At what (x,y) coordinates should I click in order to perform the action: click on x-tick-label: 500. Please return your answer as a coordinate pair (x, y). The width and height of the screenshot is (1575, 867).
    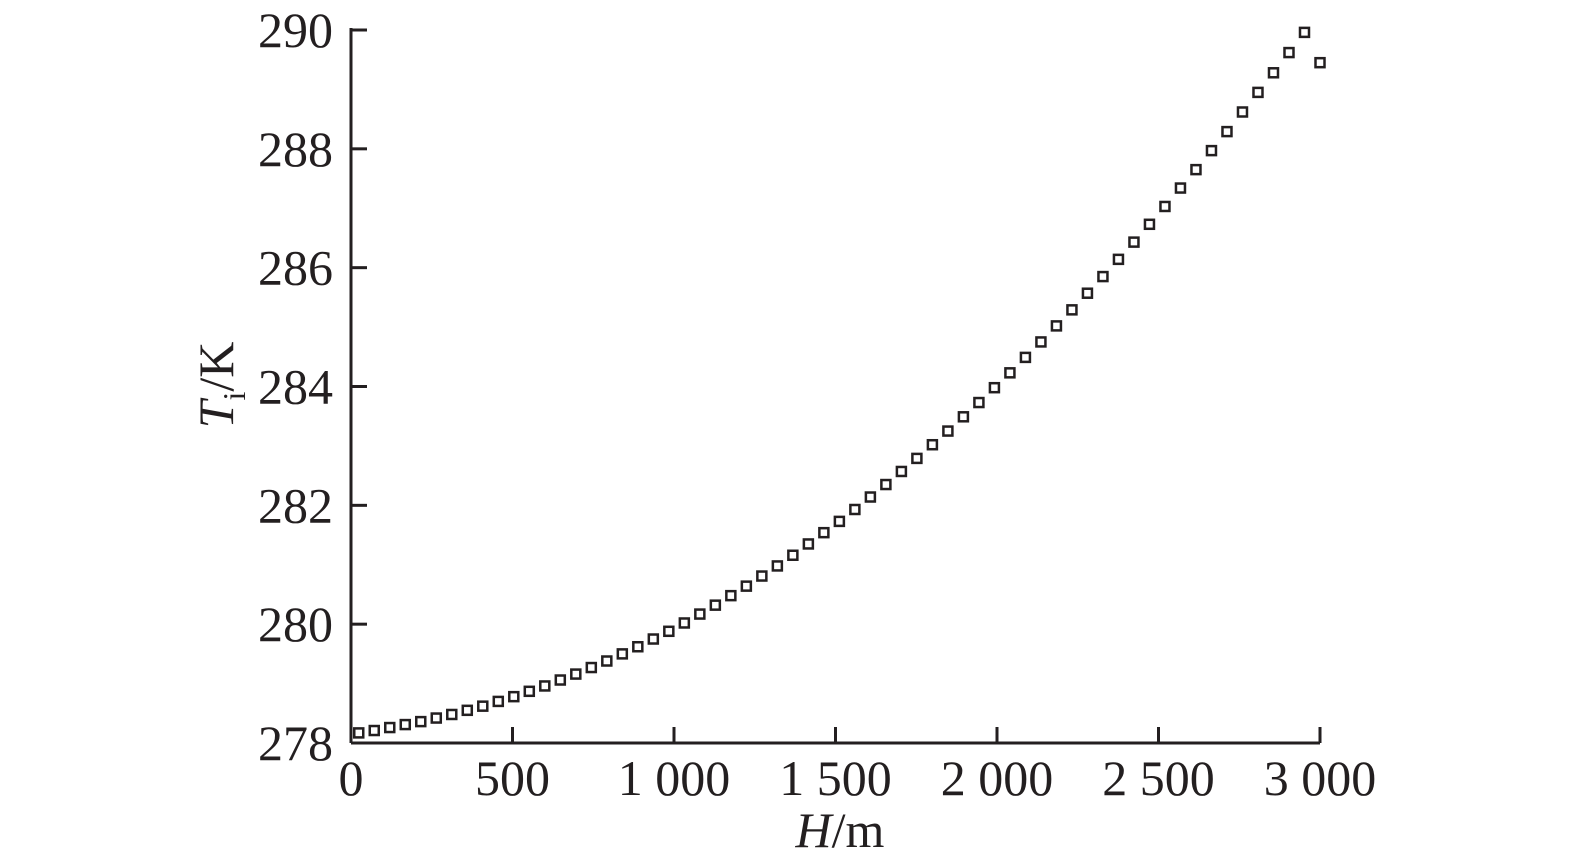
    Looking at the image, I should click on (512, 778).